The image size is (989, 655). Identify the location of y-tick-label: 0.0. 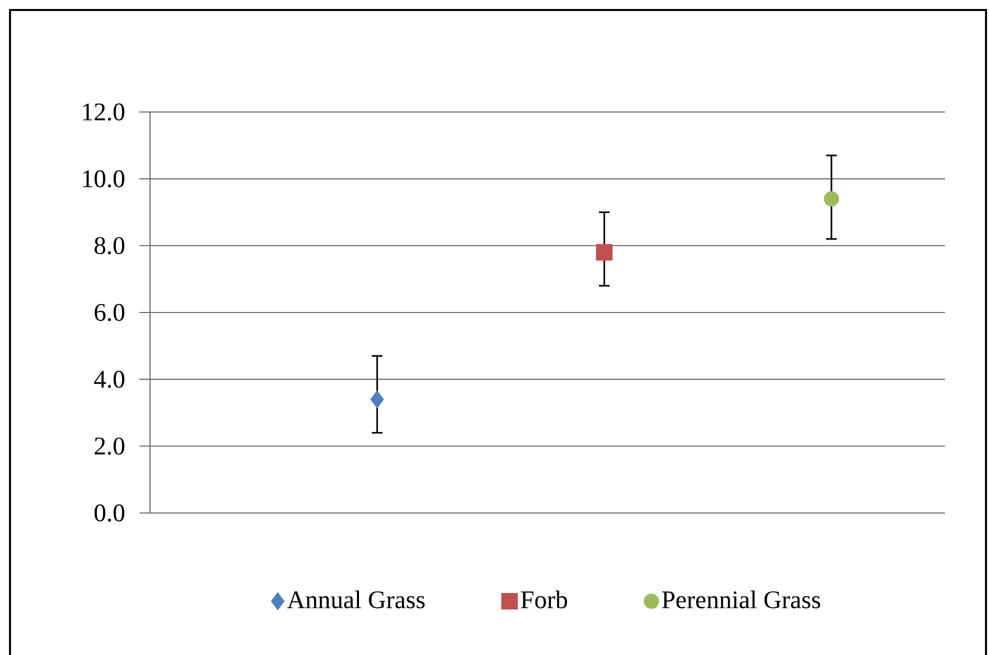
(109, 513).